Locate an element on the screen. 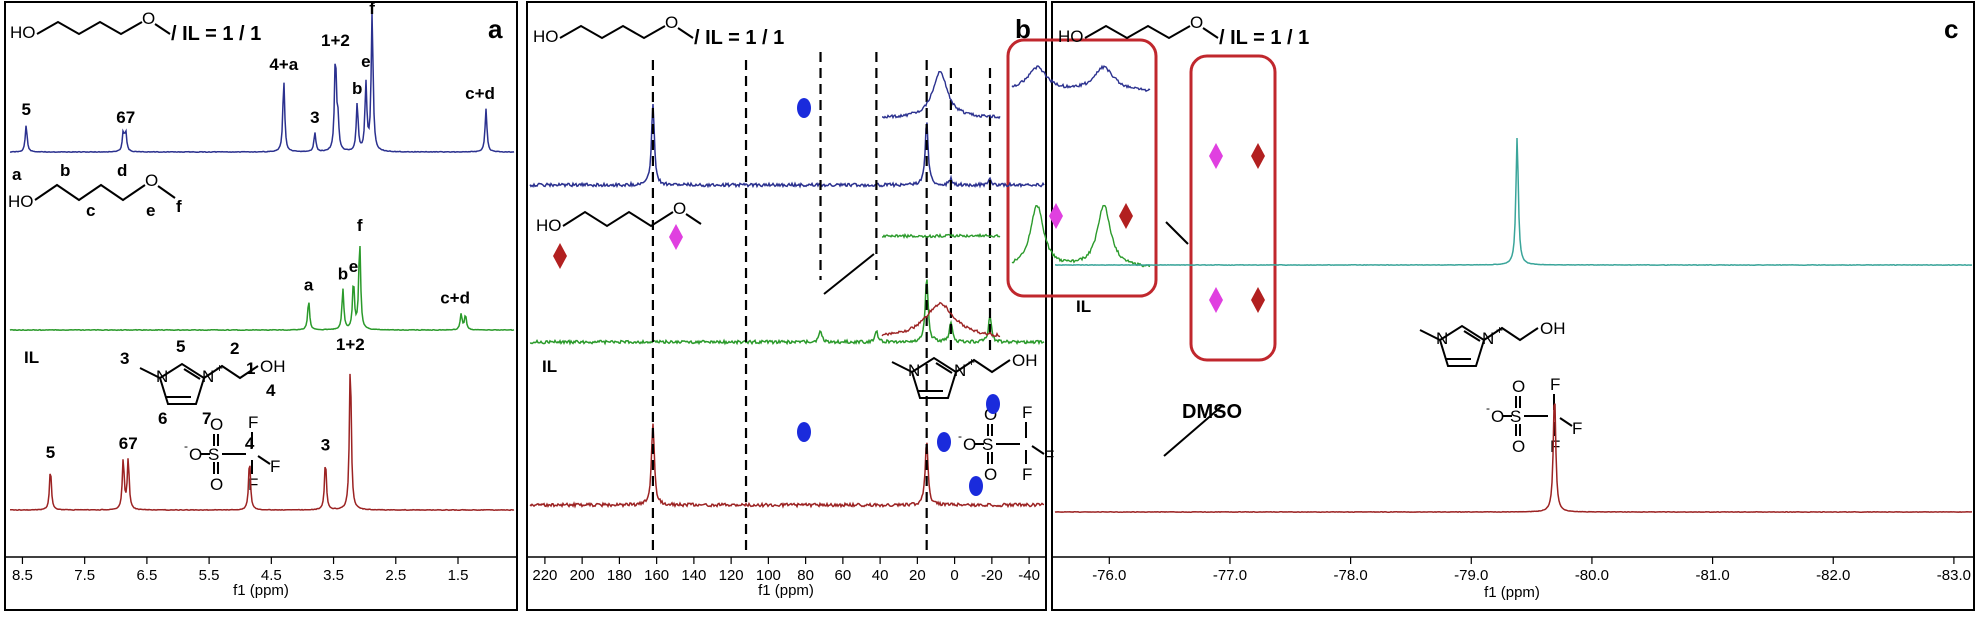  tick-label: -80.0 is located at coordinates (1592, 575).